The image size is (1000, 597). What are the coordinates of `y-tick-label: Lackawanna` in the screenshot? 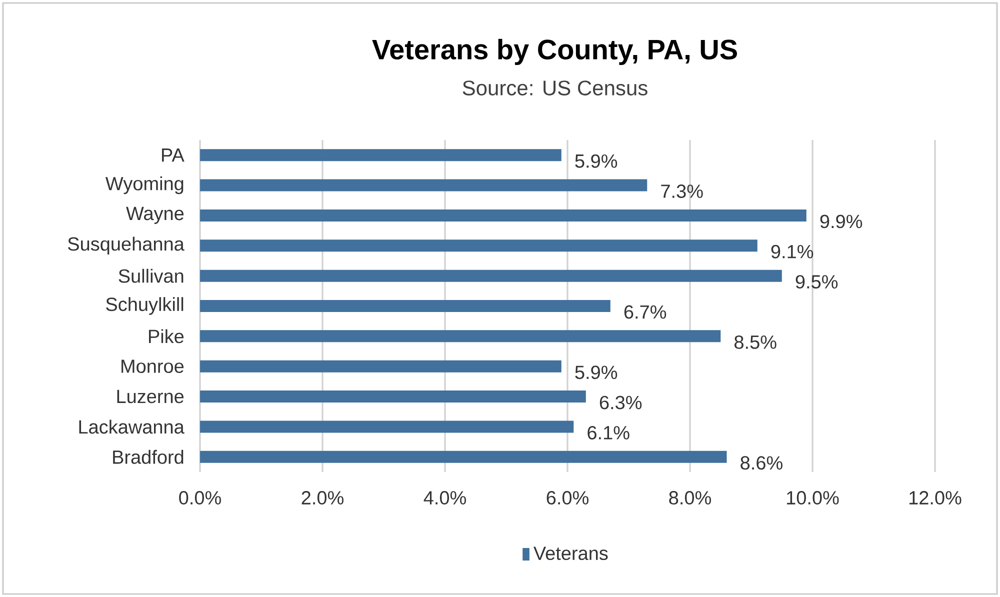 It's located at (131, 427).